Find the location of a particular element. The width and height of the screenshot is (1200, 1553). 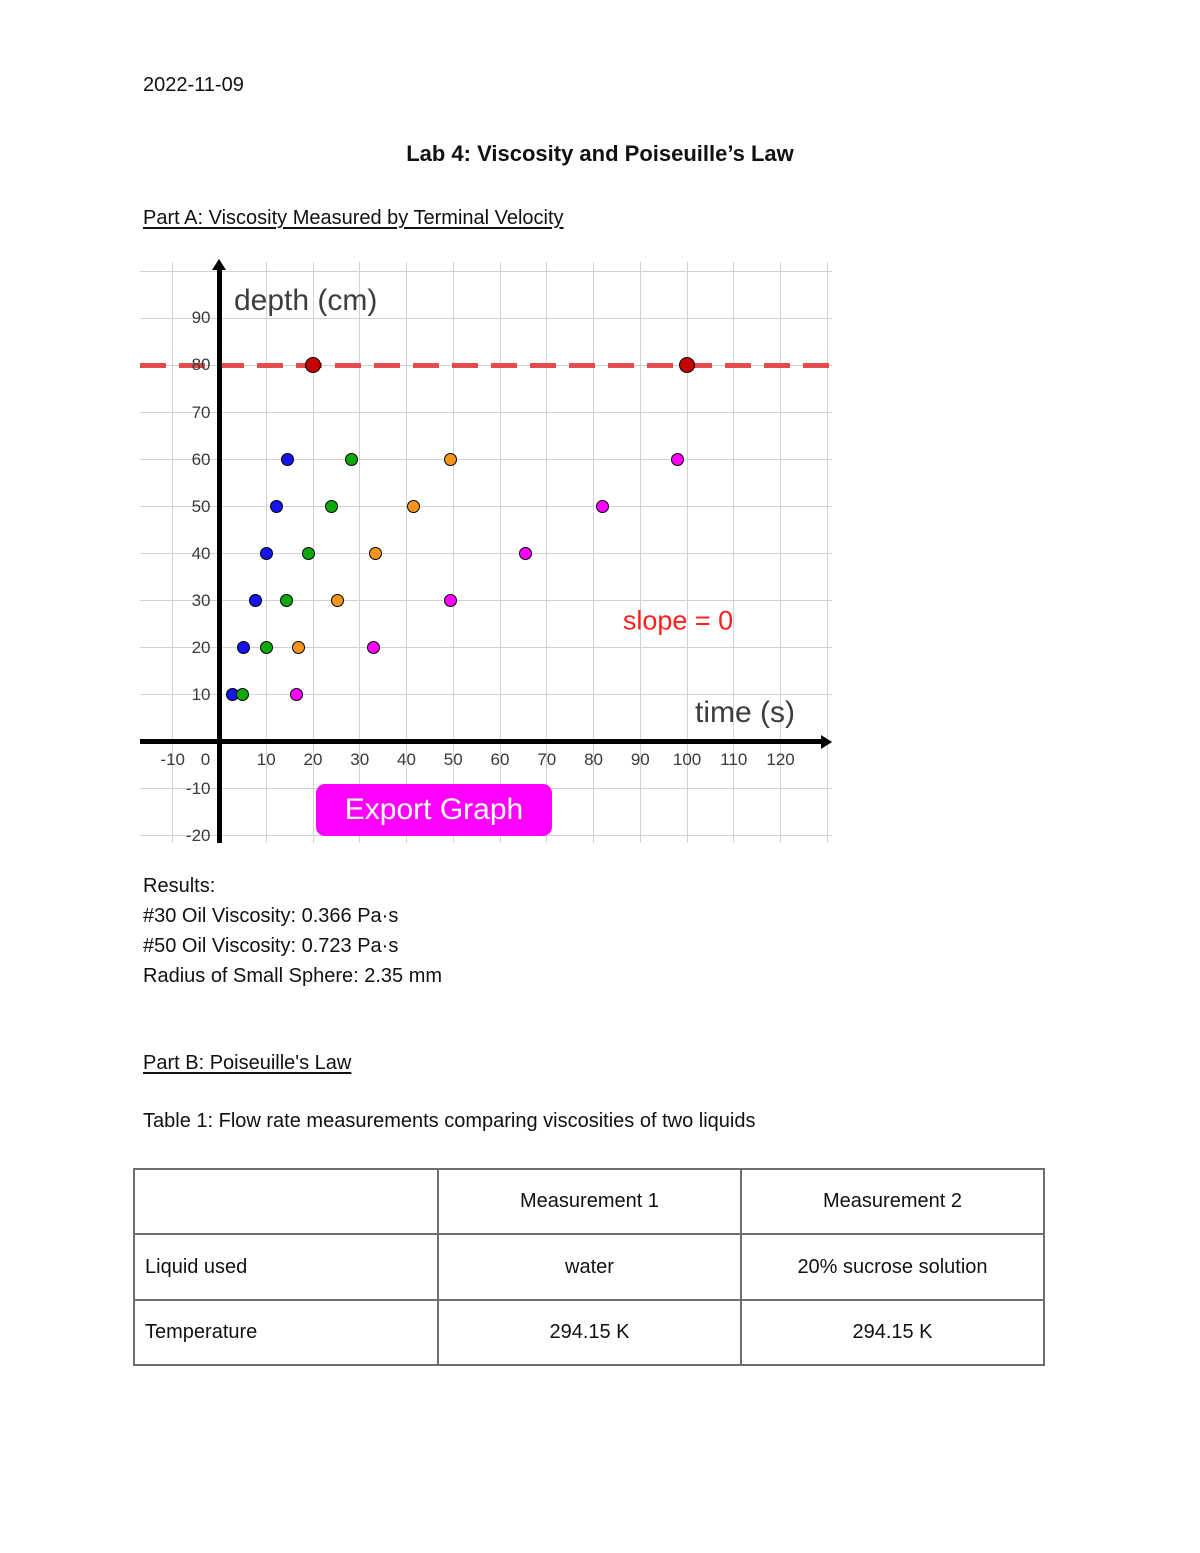

x-axis-arrow-icon is located at coordinates (826, 741).